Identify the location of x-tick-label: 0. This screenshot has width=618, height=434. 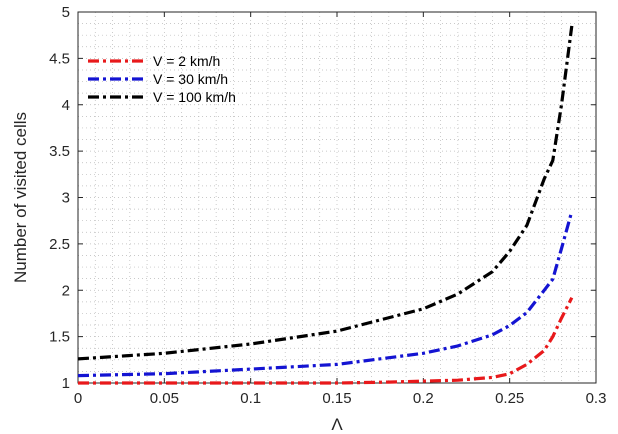
(78, 398).